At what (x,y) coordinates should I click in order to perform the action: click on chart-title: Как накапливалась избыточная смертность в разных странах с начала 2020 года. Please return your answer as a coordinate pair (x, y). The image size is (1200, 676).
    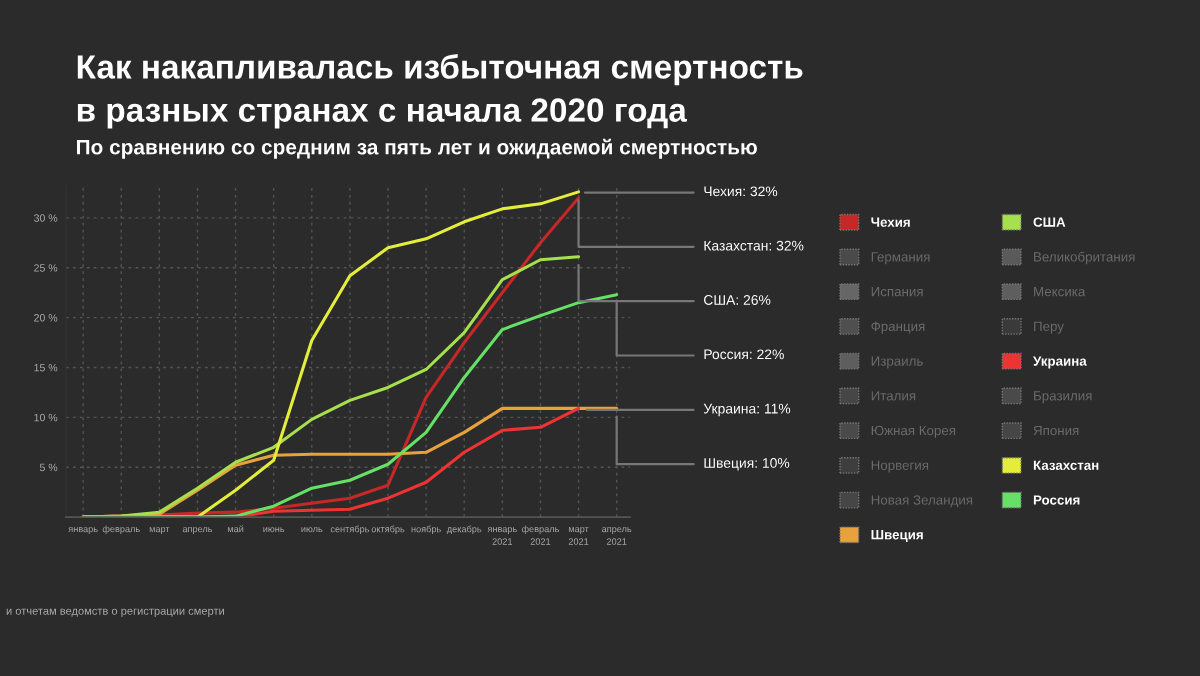
    Looking at the image, I should click on (440, 91).